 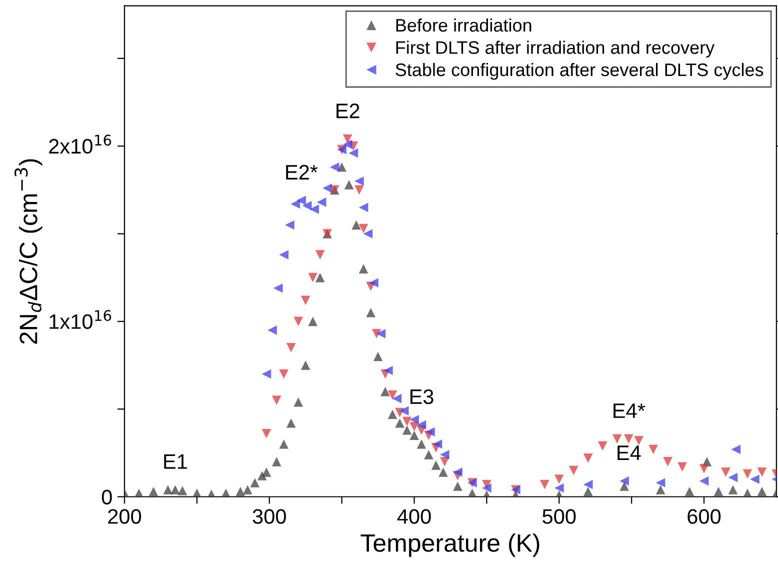 What do you see at coordinates (81, 320) in the screenshot?
I see `y-tick-label: 1x10$^{16}$` at bounding box center [81, 320].